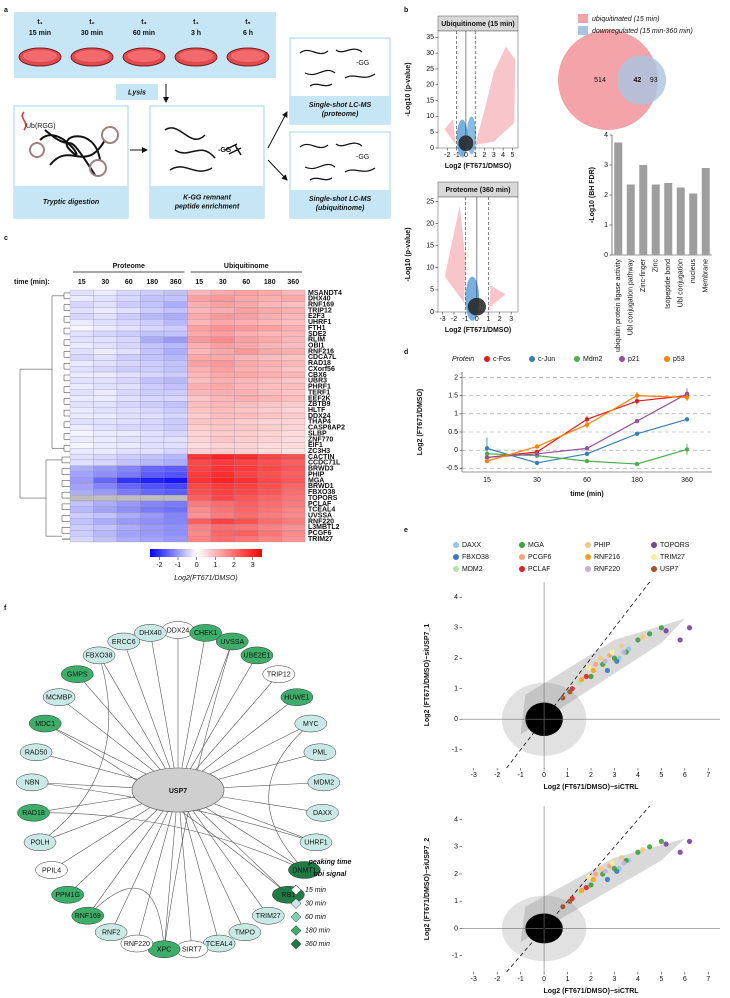  Describe the element at coordinates (474, 775) in the screenshot. I see `x-tick-label: -3` at that location.